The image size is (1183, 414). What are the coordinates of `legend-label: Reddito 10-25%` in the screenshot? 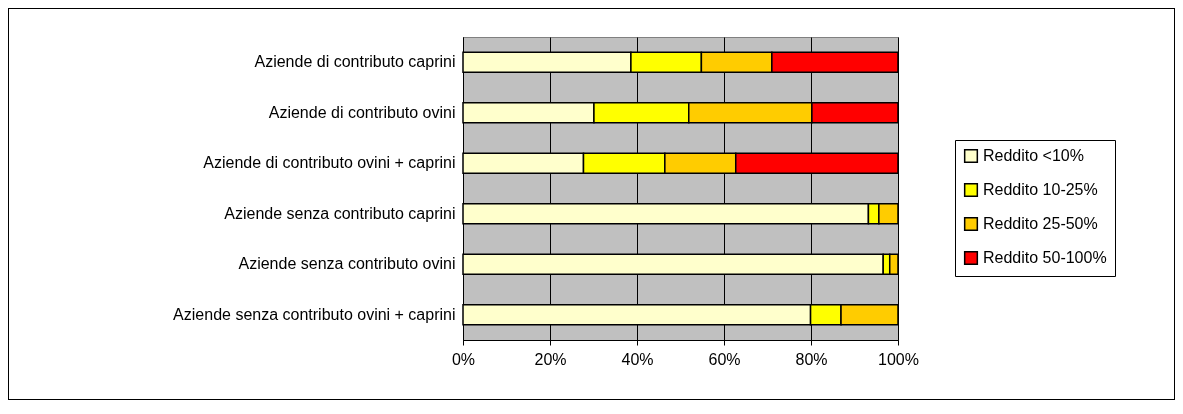 It's located at (1040, 189).